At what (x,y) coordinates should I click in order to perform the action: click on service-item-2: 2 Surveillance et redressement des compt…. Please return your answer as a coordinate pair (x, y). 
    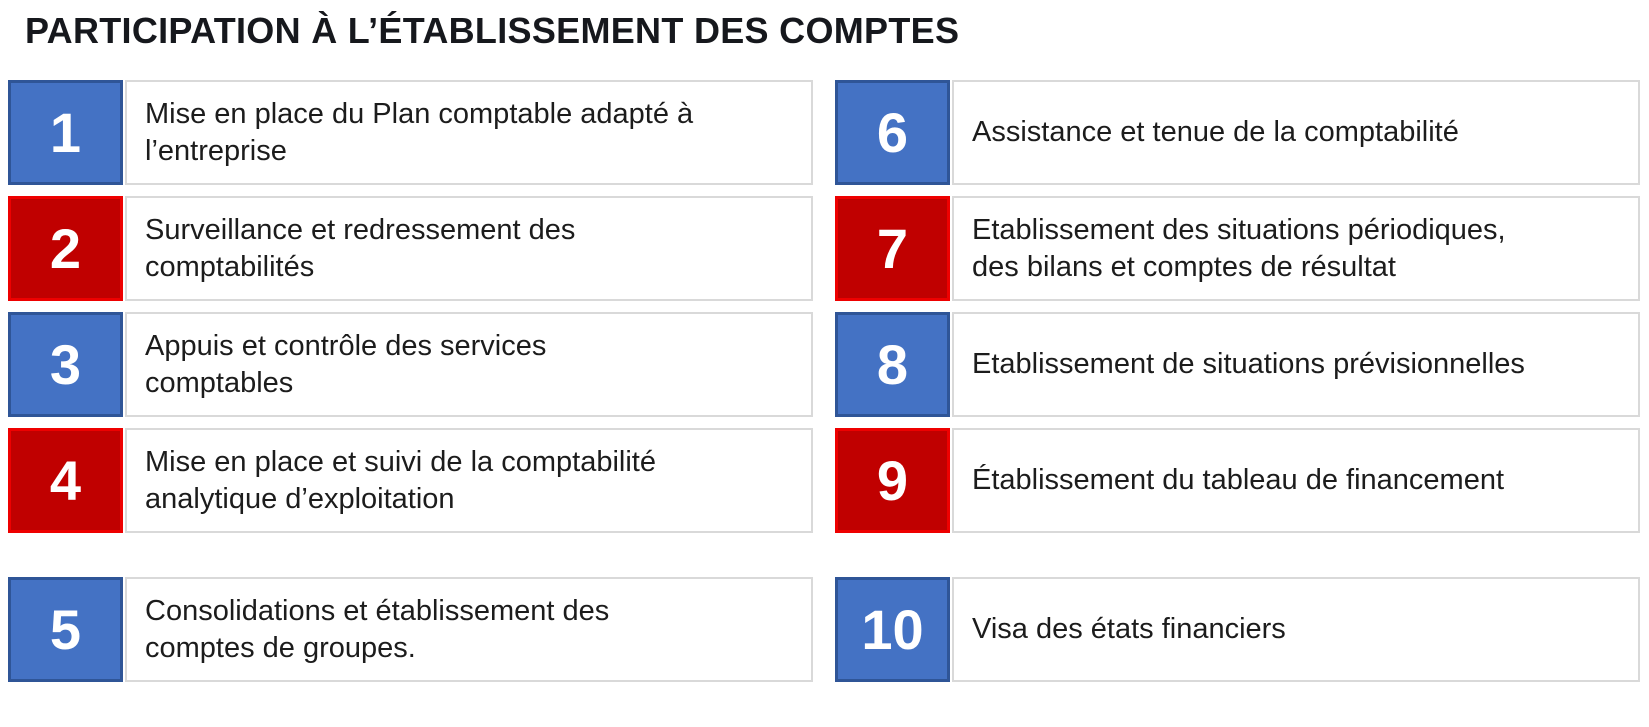
    Looking at the image, I should click on (410, 248).